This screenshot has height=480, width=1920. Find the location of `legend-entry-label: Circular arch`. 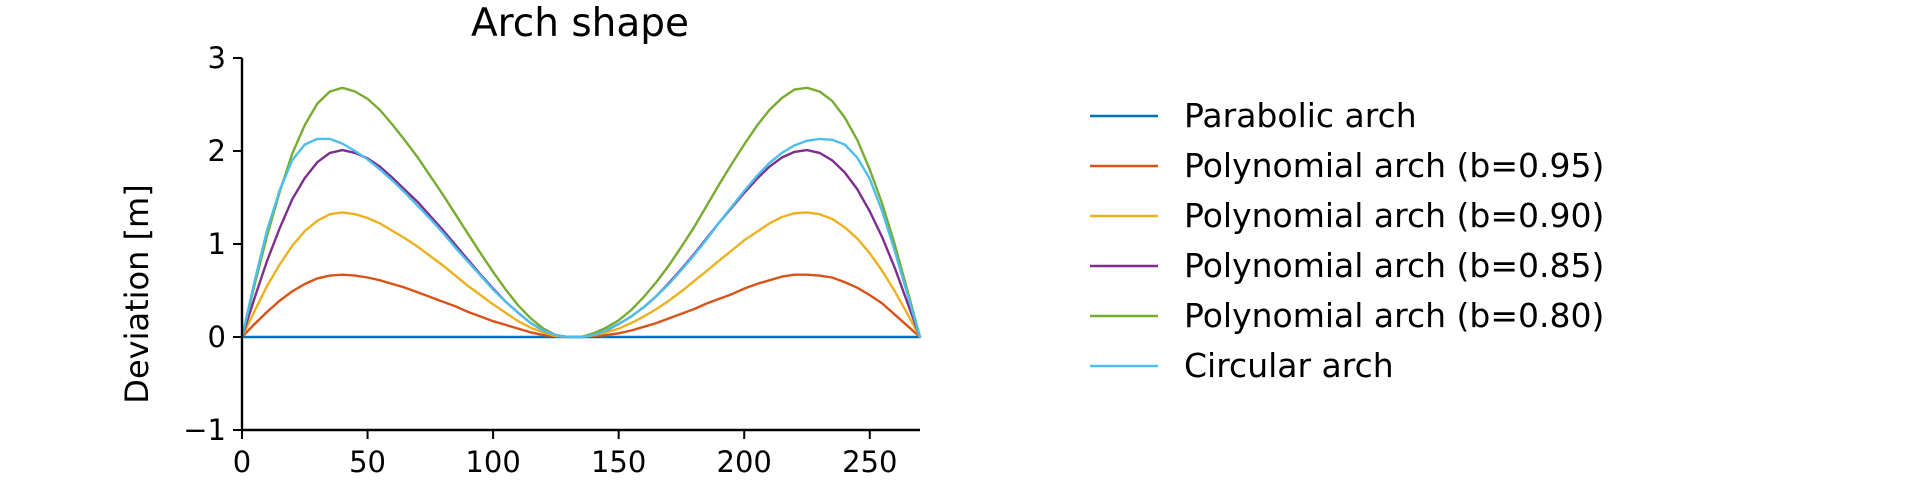

legend-entry-label: Circular arch is located at coordinates (1289, 365).